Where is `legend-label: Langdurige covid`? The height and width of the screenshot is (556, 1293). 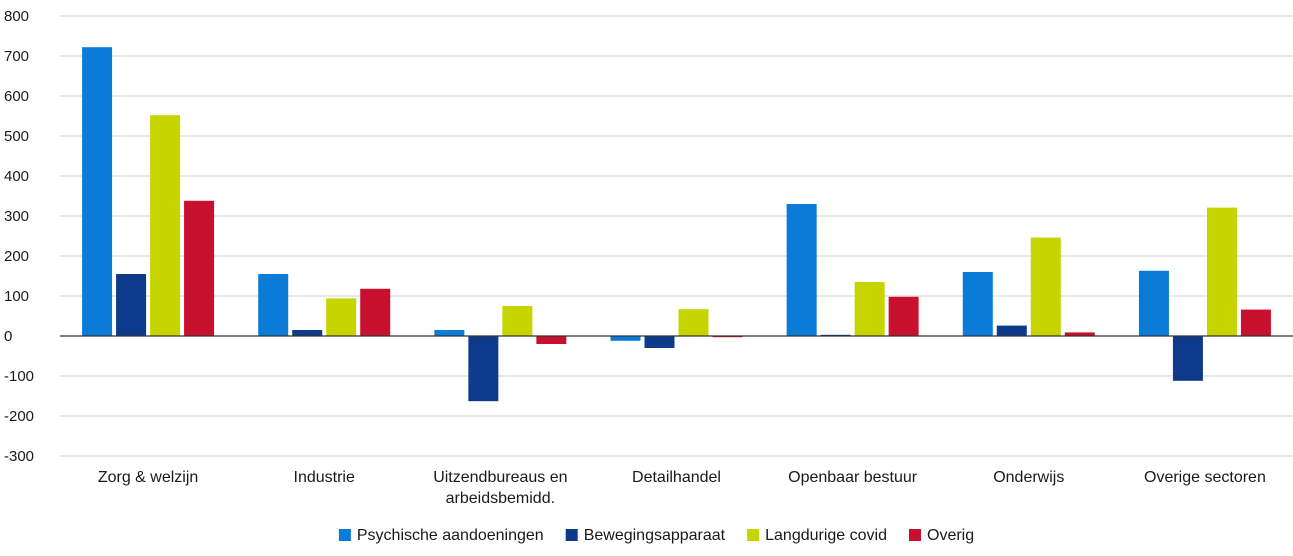 legend-label: Langdurige covid is located at coordinates (826, 535).